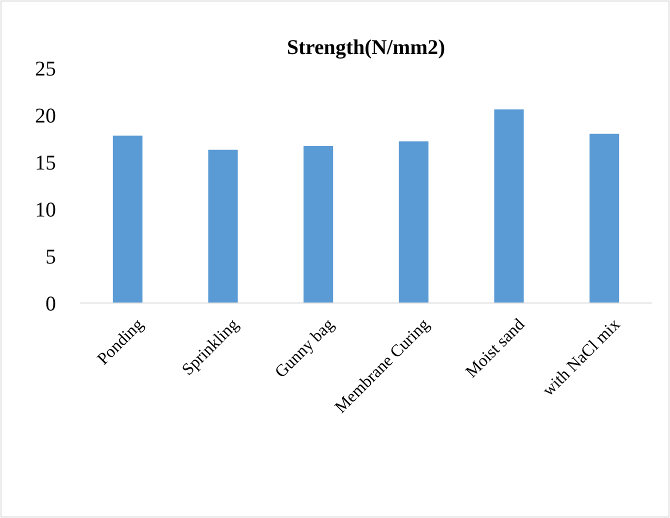 The width and height of the screenshot is (670, 518). What do you see at coordinates (45, 209) in the screenshot?
I see `y-tick-label: 10` at bounding box center [45, 209].